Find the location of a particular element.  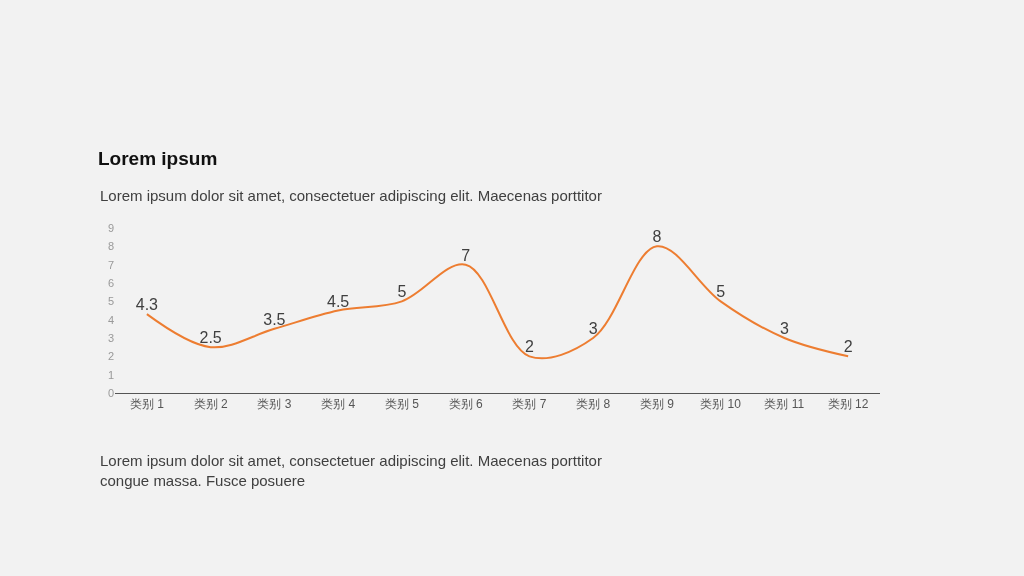

x-tick-label: 类别 6 is located at coordinates (465, 404).